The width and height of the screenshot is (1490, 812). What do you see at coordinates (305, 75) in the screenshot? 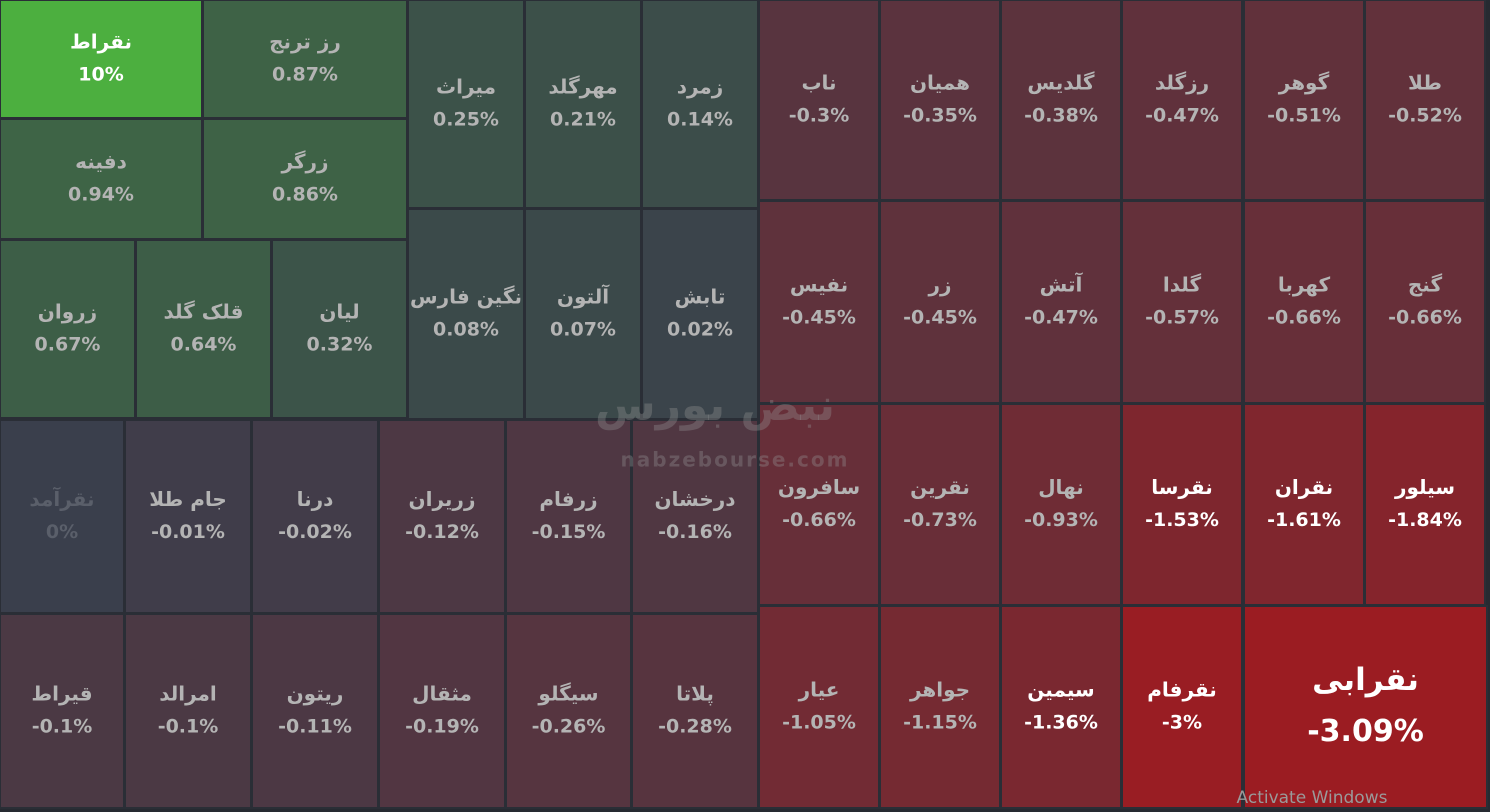
I see `tile-value: 0.87%` at bounding box center [305, 75].